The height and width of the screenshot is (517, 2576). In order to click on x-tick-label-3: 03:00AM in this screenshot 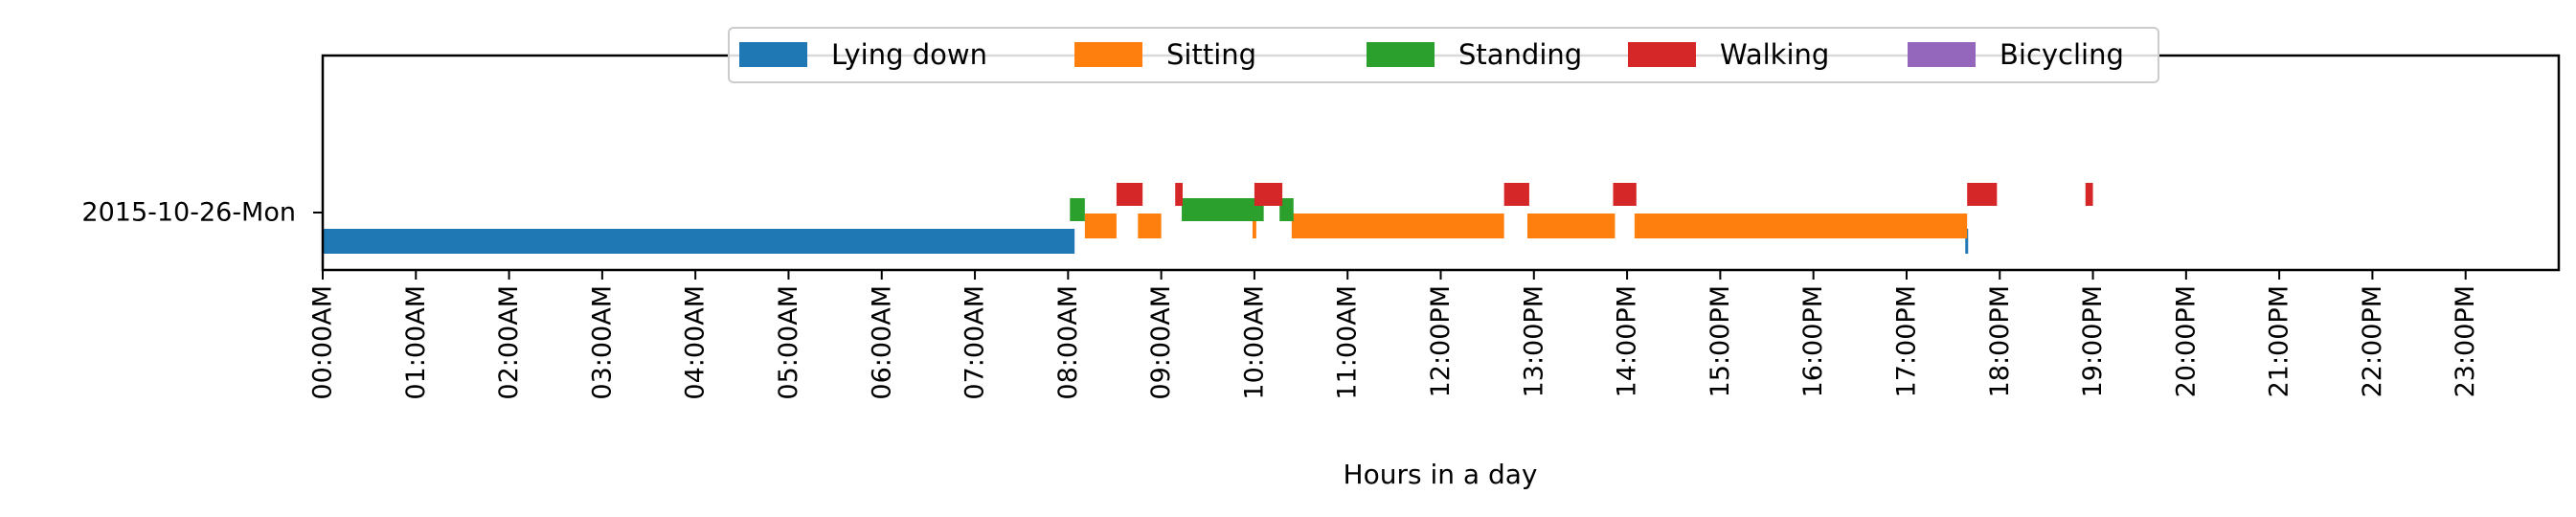, I will do `click(602, 342)`.